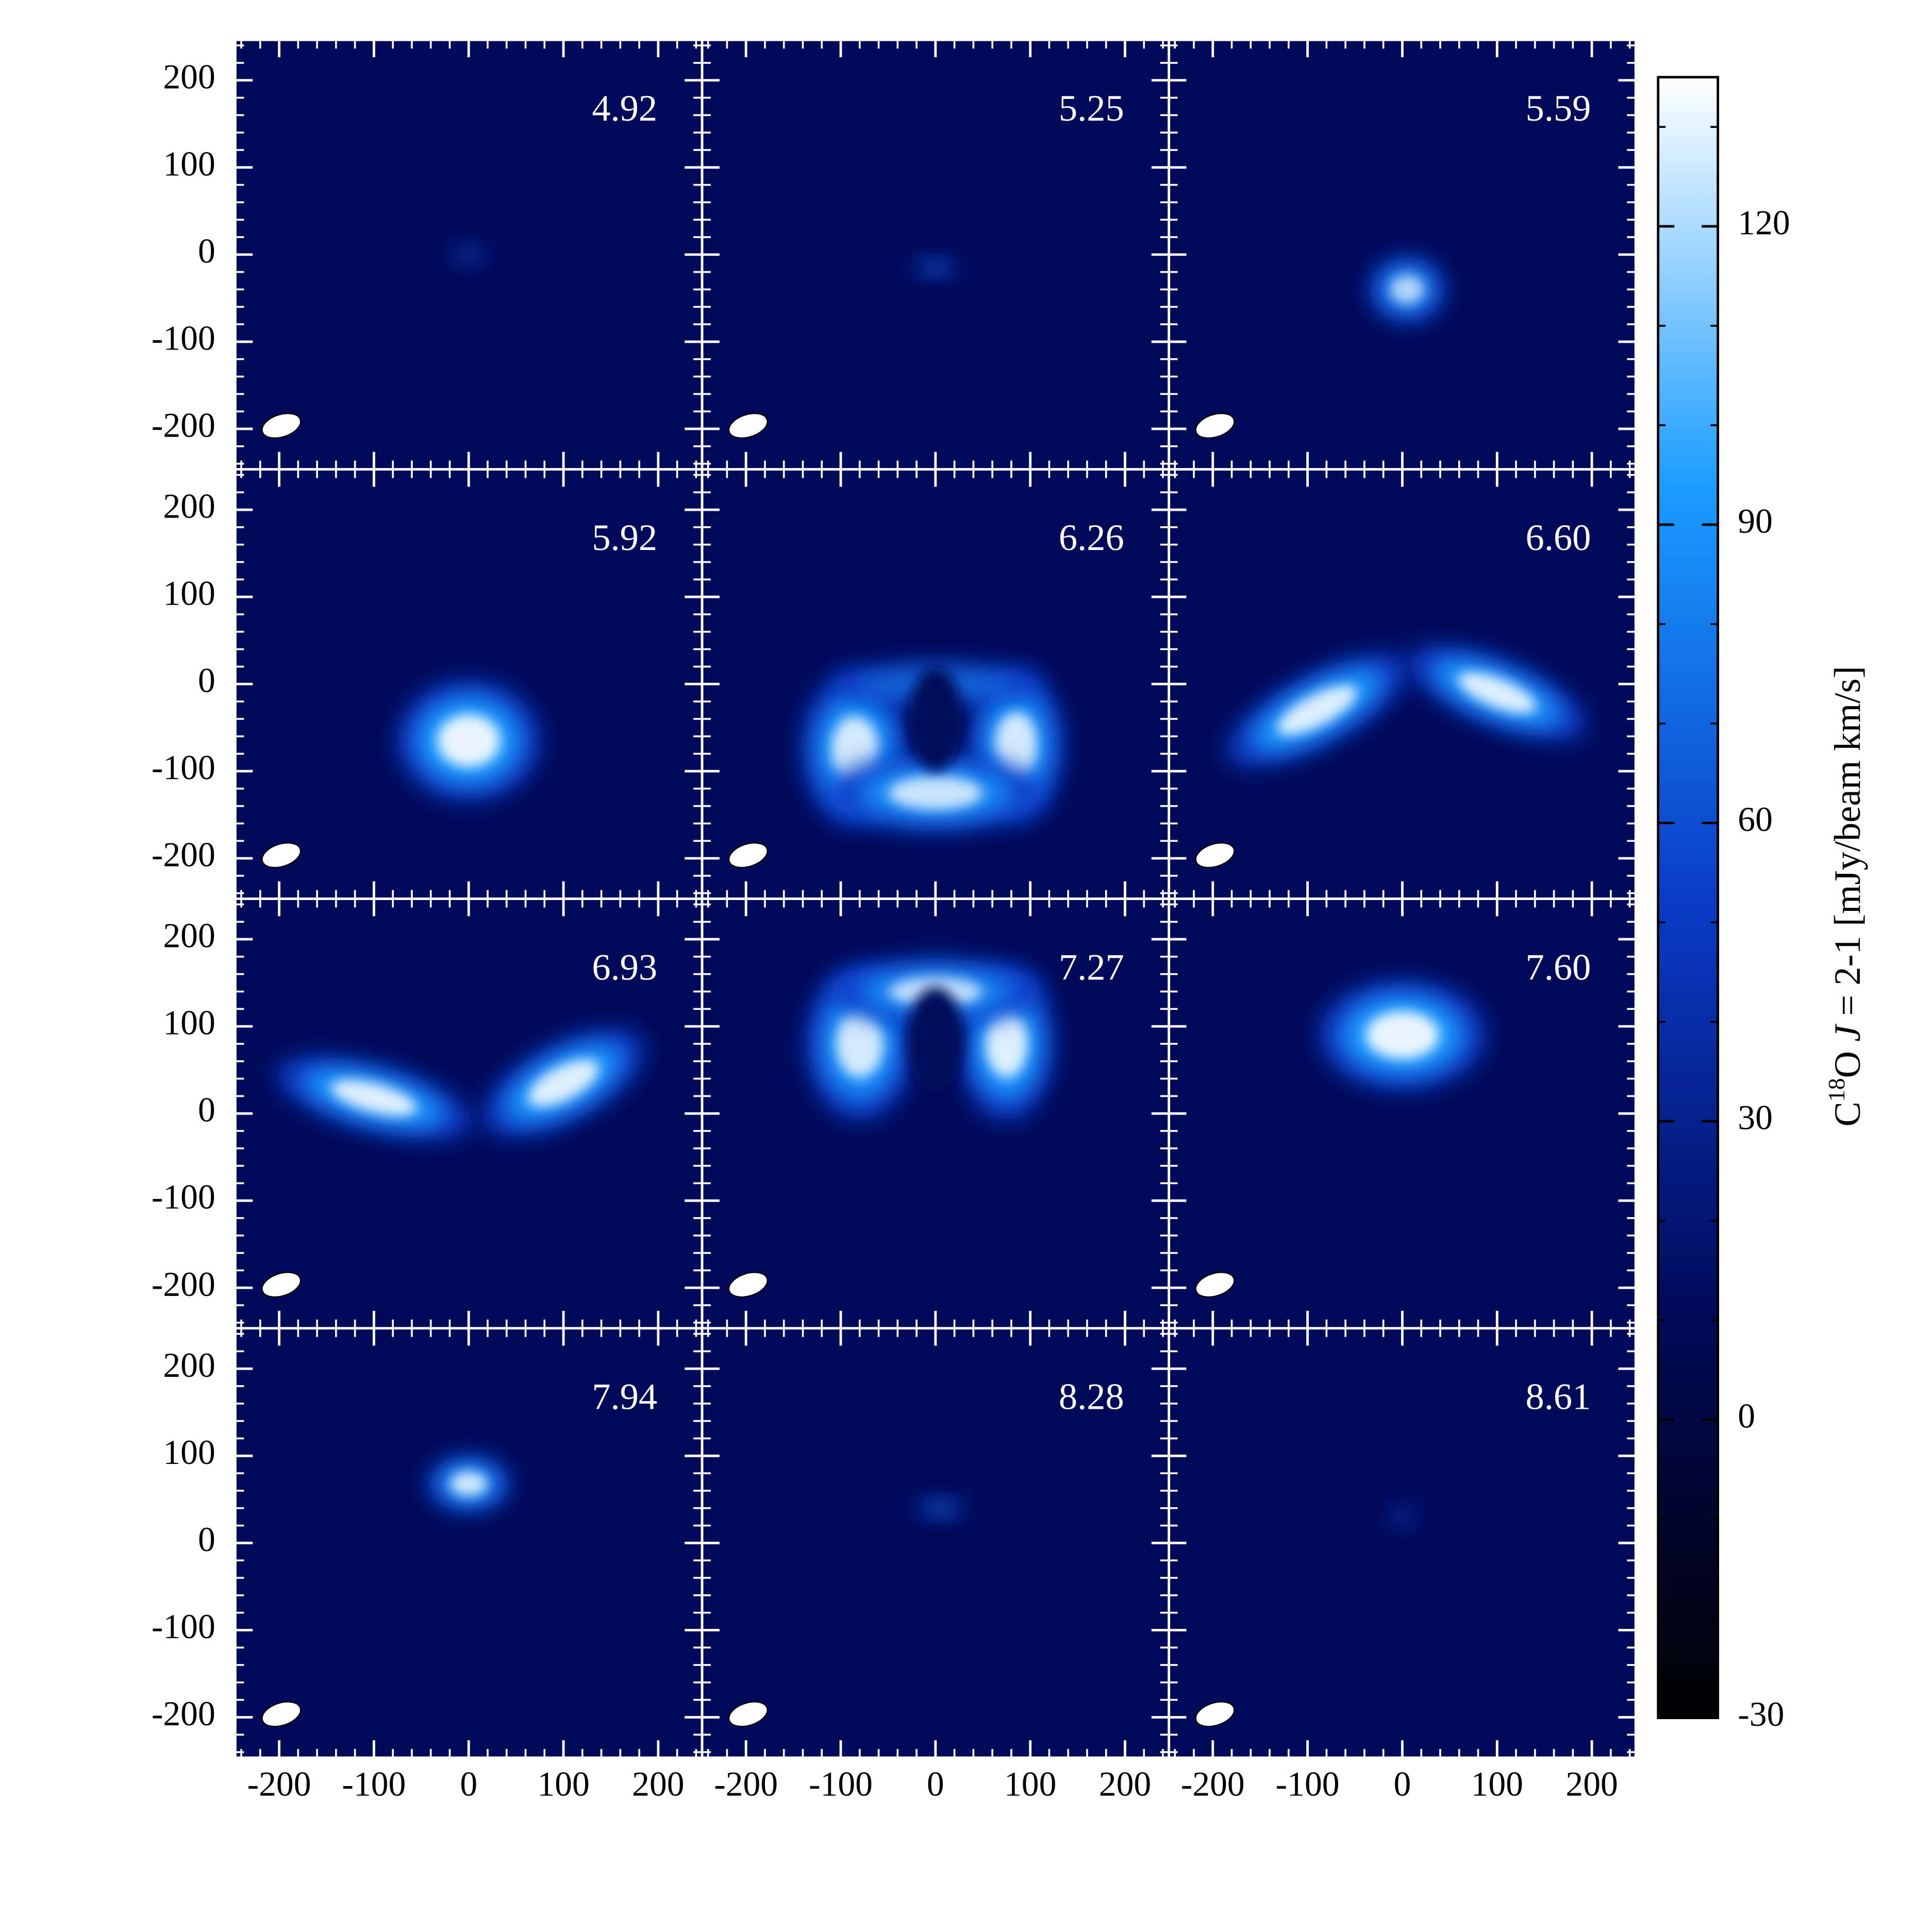 The height and width of the screenshot is (1932, 1932). What do you see at coordinates (1755, 1117) in the screenshot?
I see `colorbar-tick-label: 30` at bounding box center [1755, 1117].